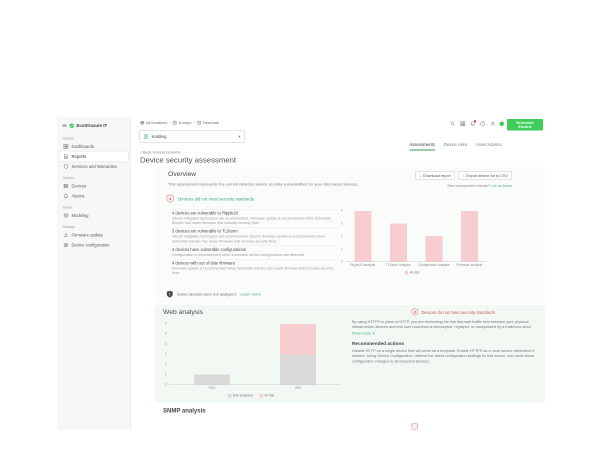 The height and width of the screenshot is (450, 600). I want to click on sidebar-item-services-warranties: Services and Warranties, so click(94, 167).